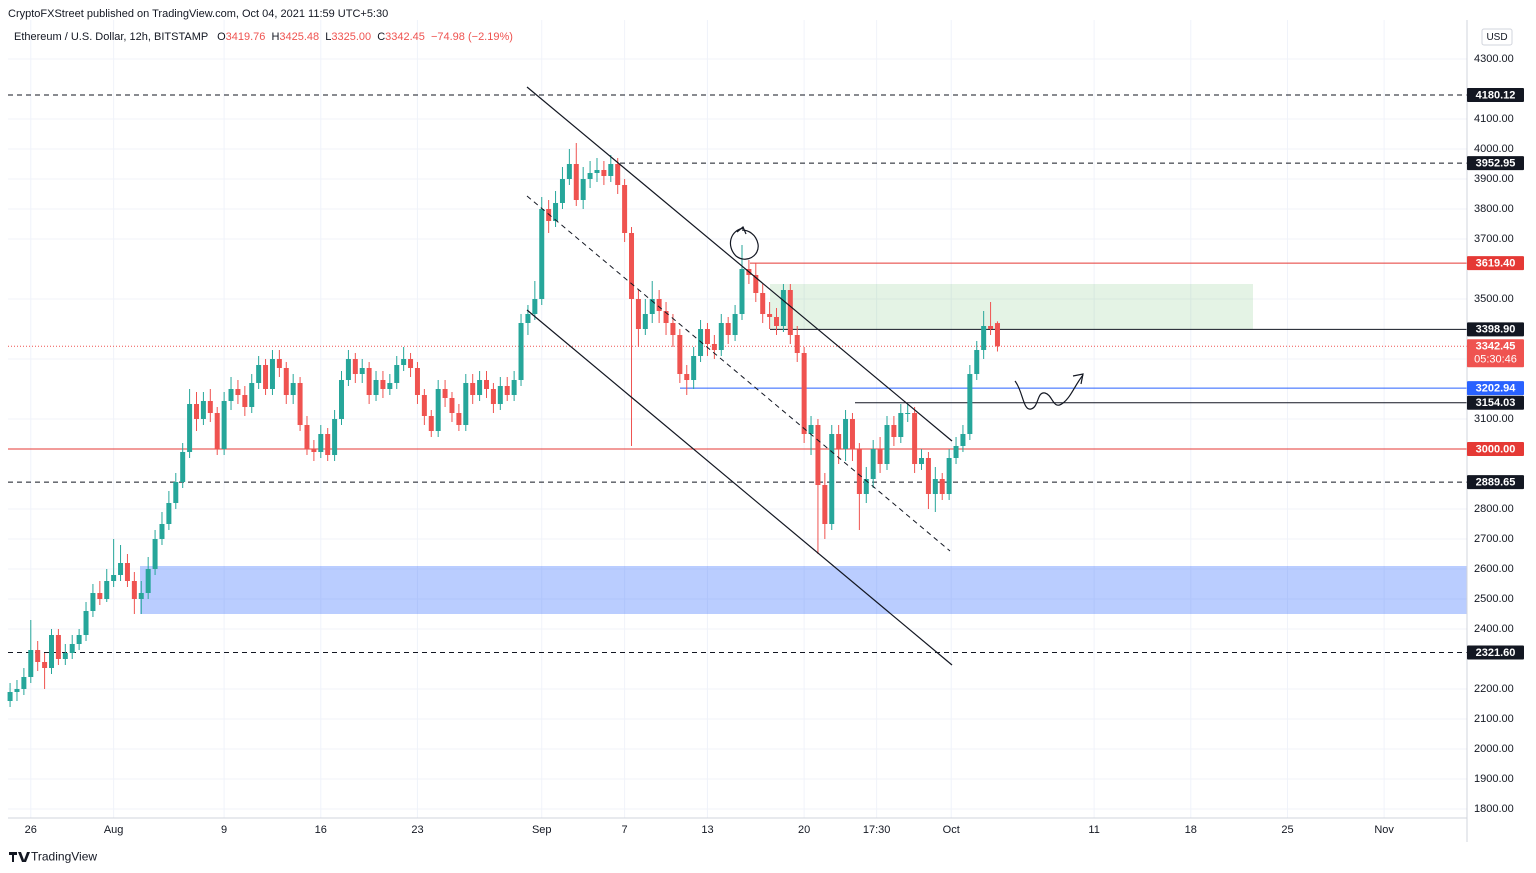  I want to click on logo: TradingView, so click(53, 857).